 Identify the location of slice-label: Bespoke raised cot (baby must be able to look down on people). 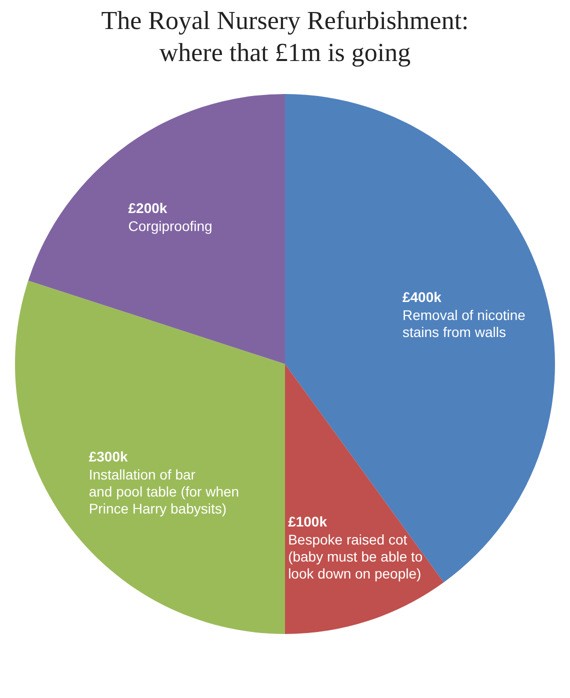
(355, 556).